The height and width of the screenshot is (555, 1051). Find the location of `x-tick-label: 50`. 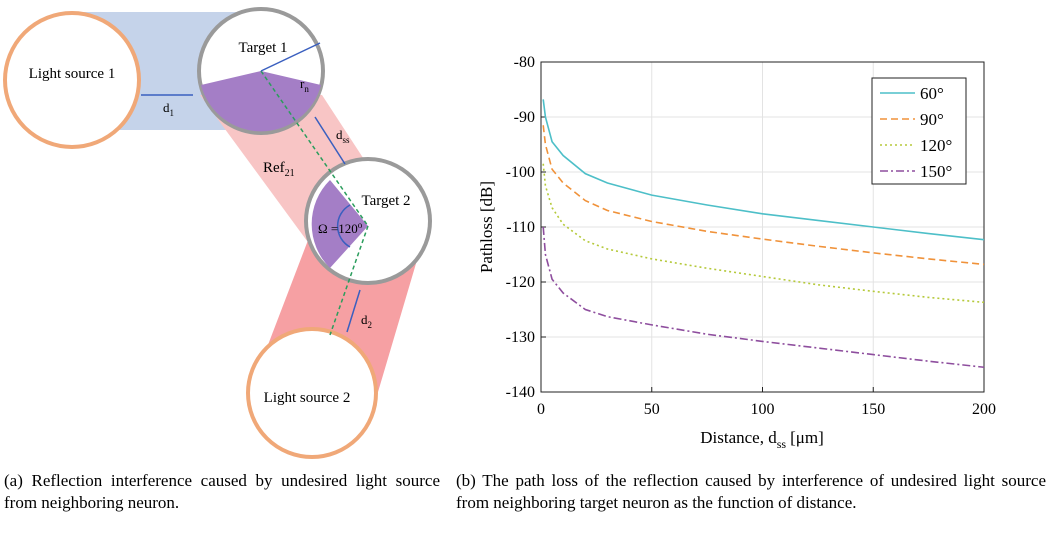

x-tick-label: 50 is located at coordinates (652, 409).